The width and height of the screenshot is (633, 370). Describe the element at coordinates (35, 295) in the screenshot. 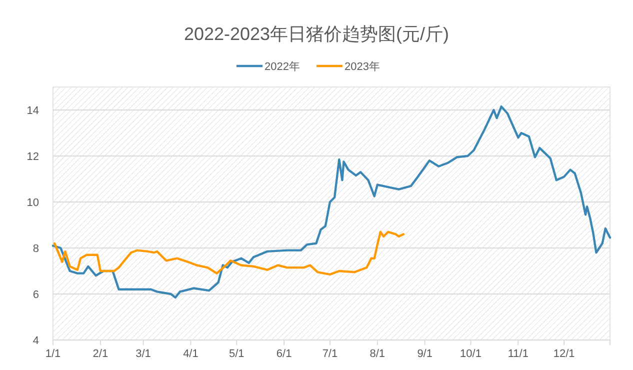

I see `y-tick-label: 6` at that location.